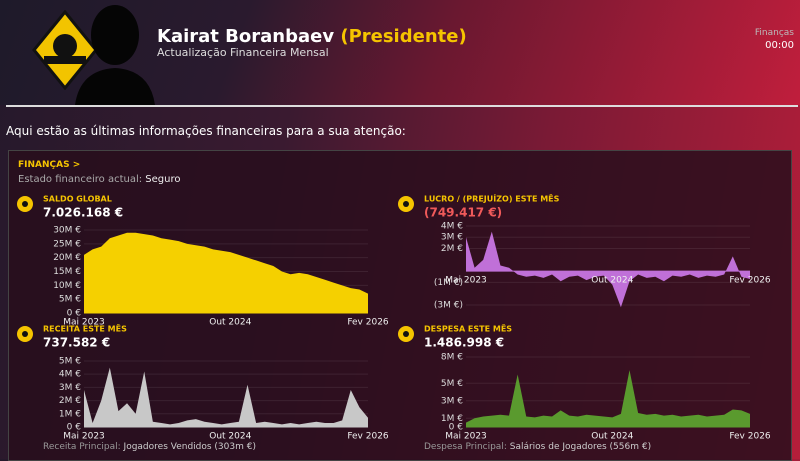 This screenshot has width=800, height=461. What do you see at coordinates (49, 165) in the screenshot?
I see `panel-title: FINANÇAS >` at bounding box center [49, 165].